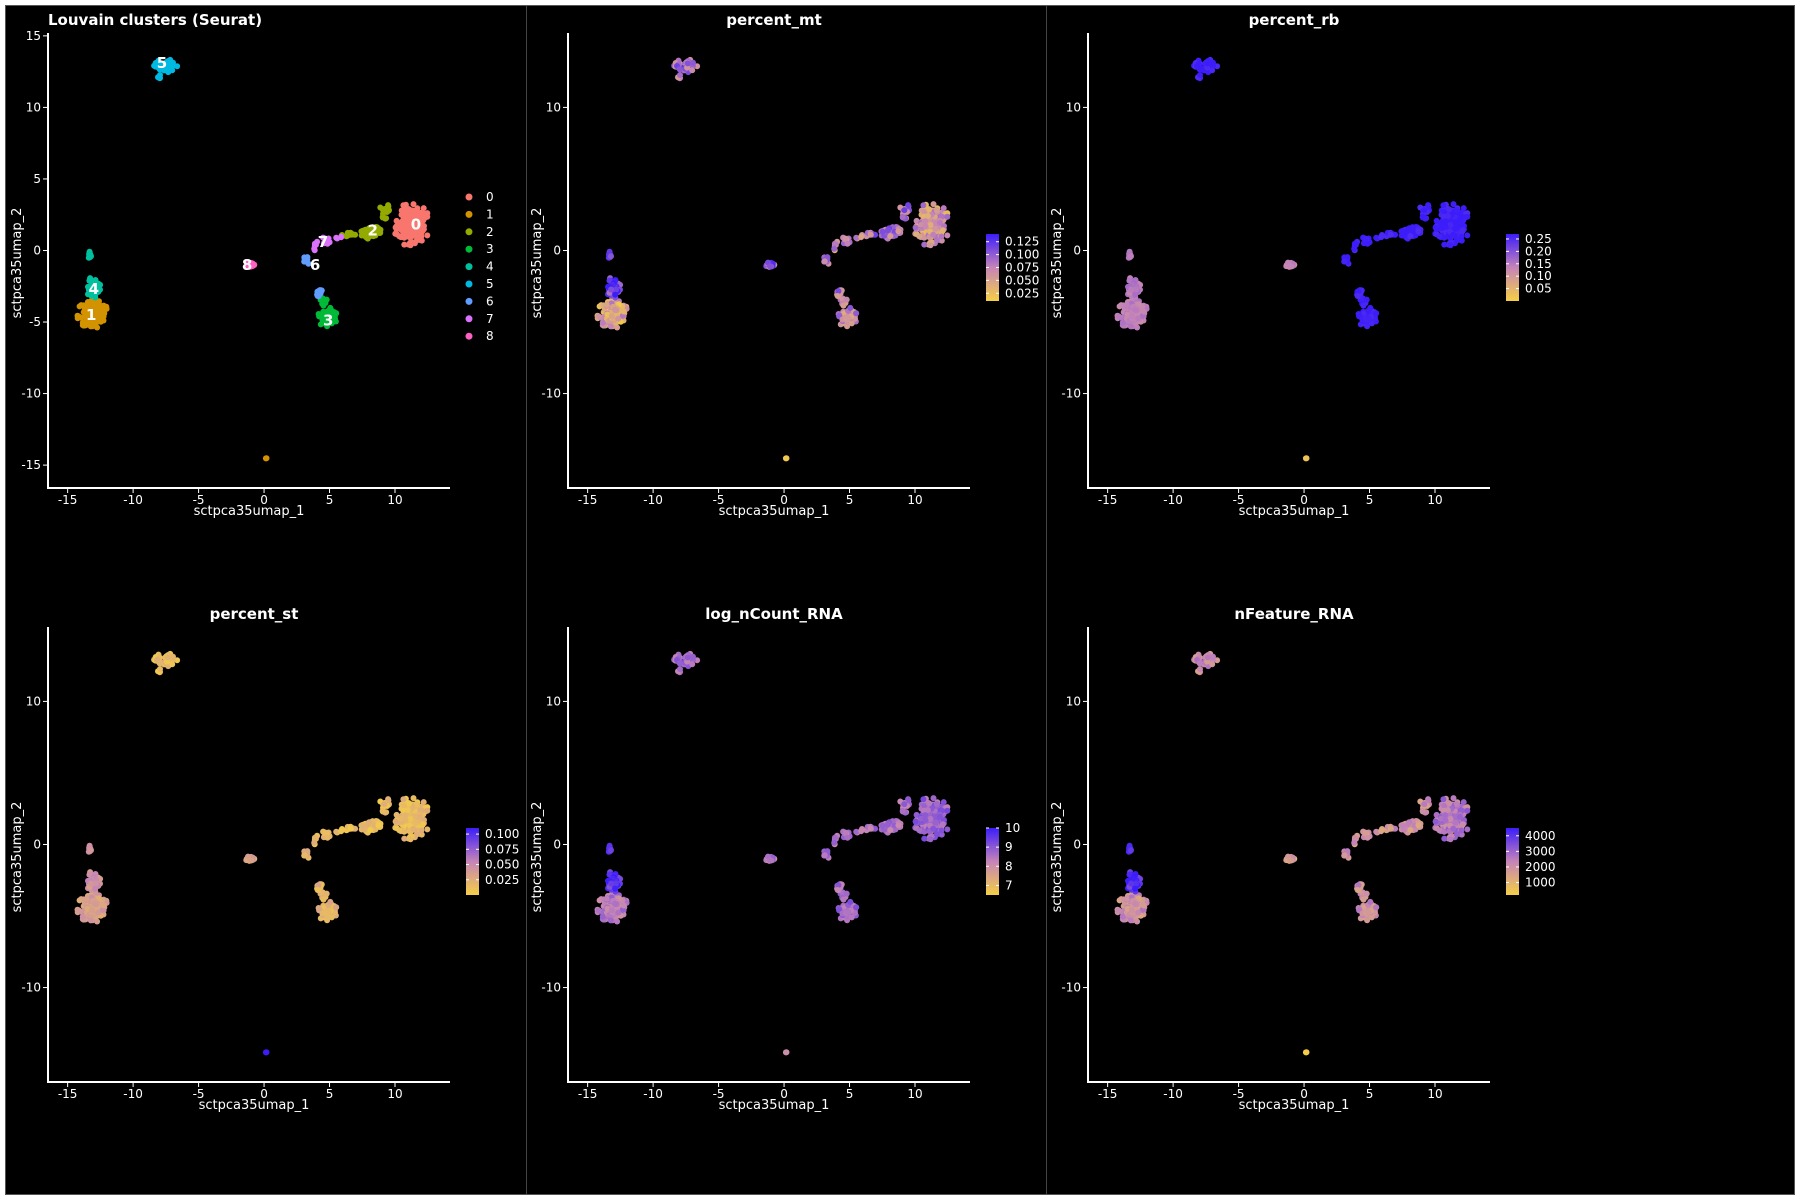 This screenshot has height=1200, width=1800. Describe the element at coordinates (490, 336) in the screenshot. I see `legend-label: 8` at that location.